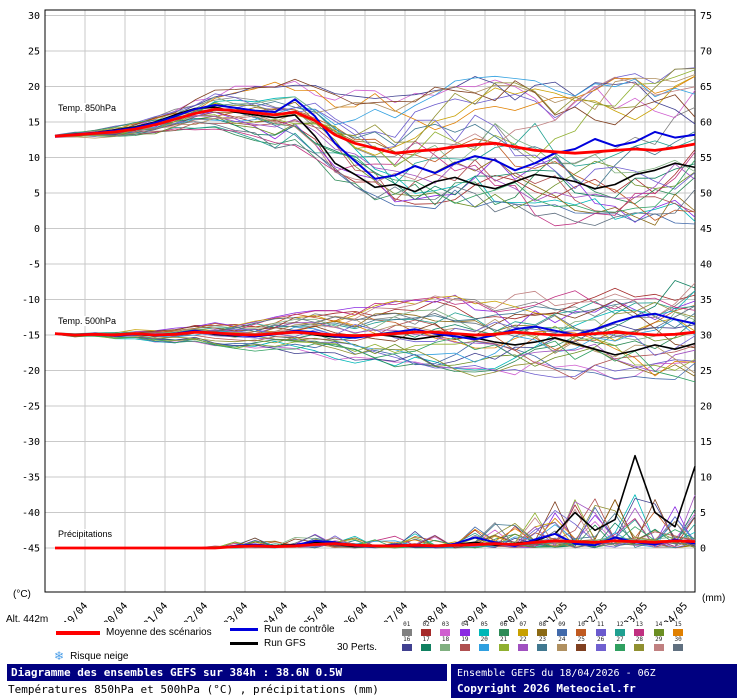  What do you see at coordinates (31, 513) in the screenshot?
I see `left-axis-tick: -40` at bounding box center [31, 513].